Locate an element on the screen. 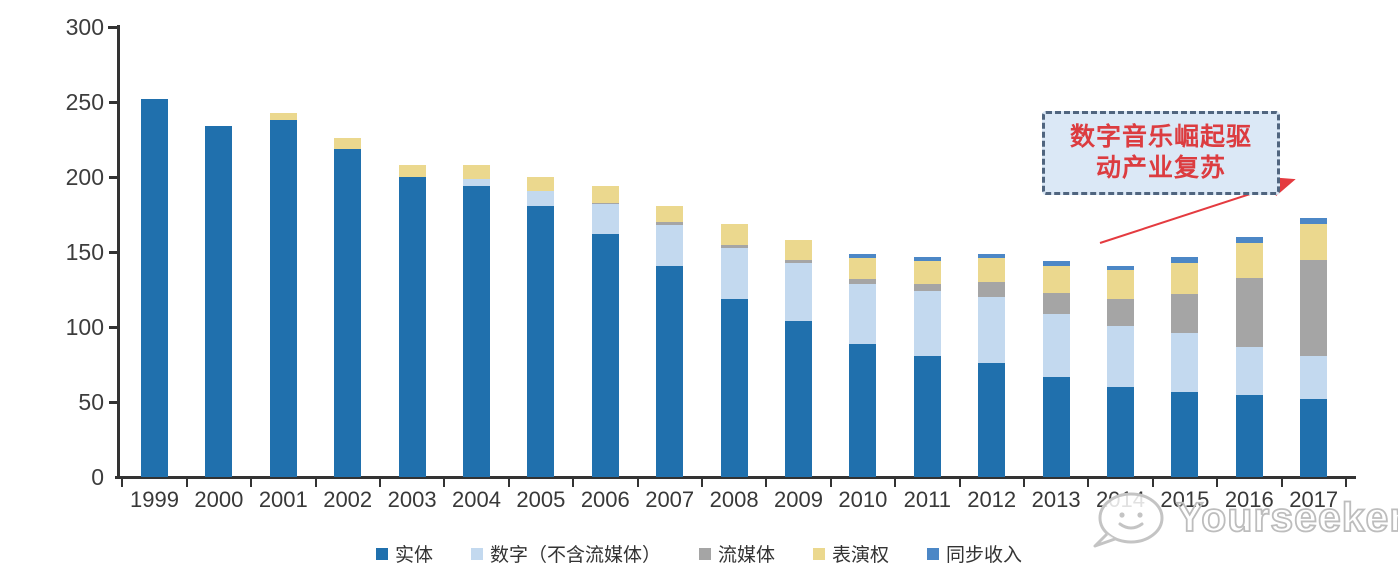 This screenshot has height=582, width=1398. watermark-text: Yourseeker is located at coordinates (1286, 517).